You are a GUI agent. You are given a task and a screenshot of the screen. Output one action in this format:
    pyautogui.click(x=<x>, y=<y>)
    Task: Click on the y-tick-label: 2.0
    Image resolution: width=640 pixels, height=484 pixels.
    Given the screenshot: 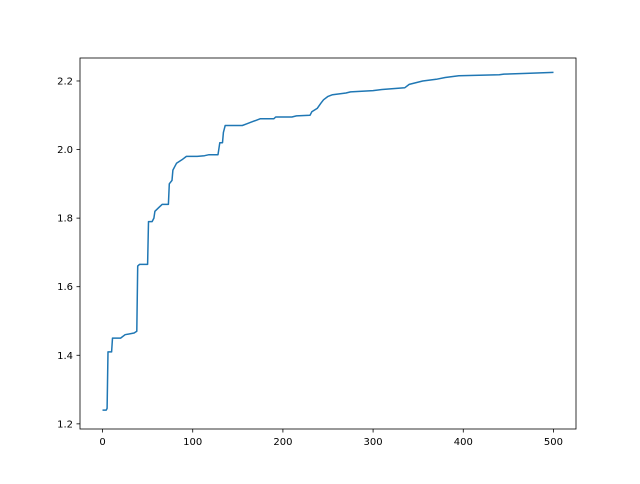 What is the action you would take?
    pyautogui.click(x=65, y=150)
    